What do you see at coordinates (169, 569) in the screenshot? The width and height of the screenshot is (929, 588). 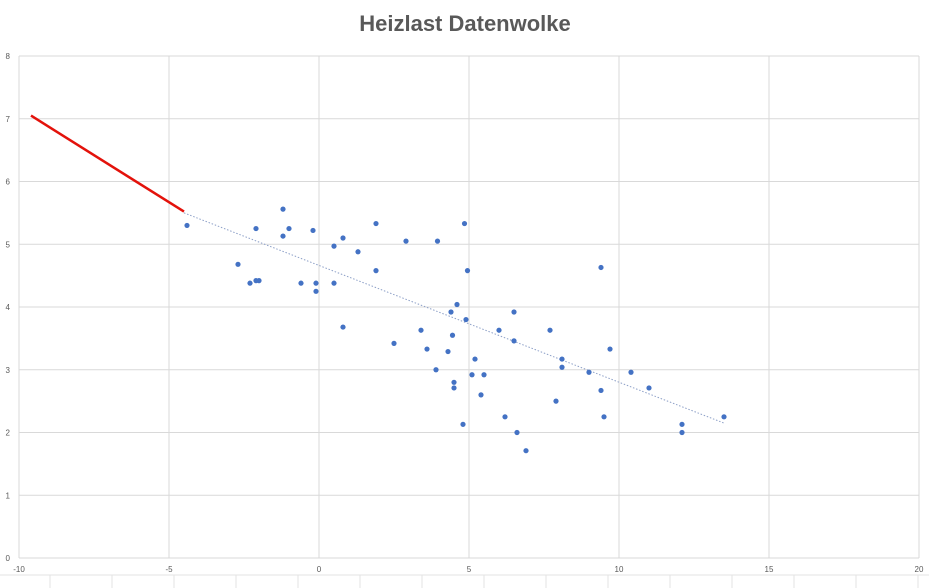 I see `x-tick-label: -5` at bounding box center [169, 569].